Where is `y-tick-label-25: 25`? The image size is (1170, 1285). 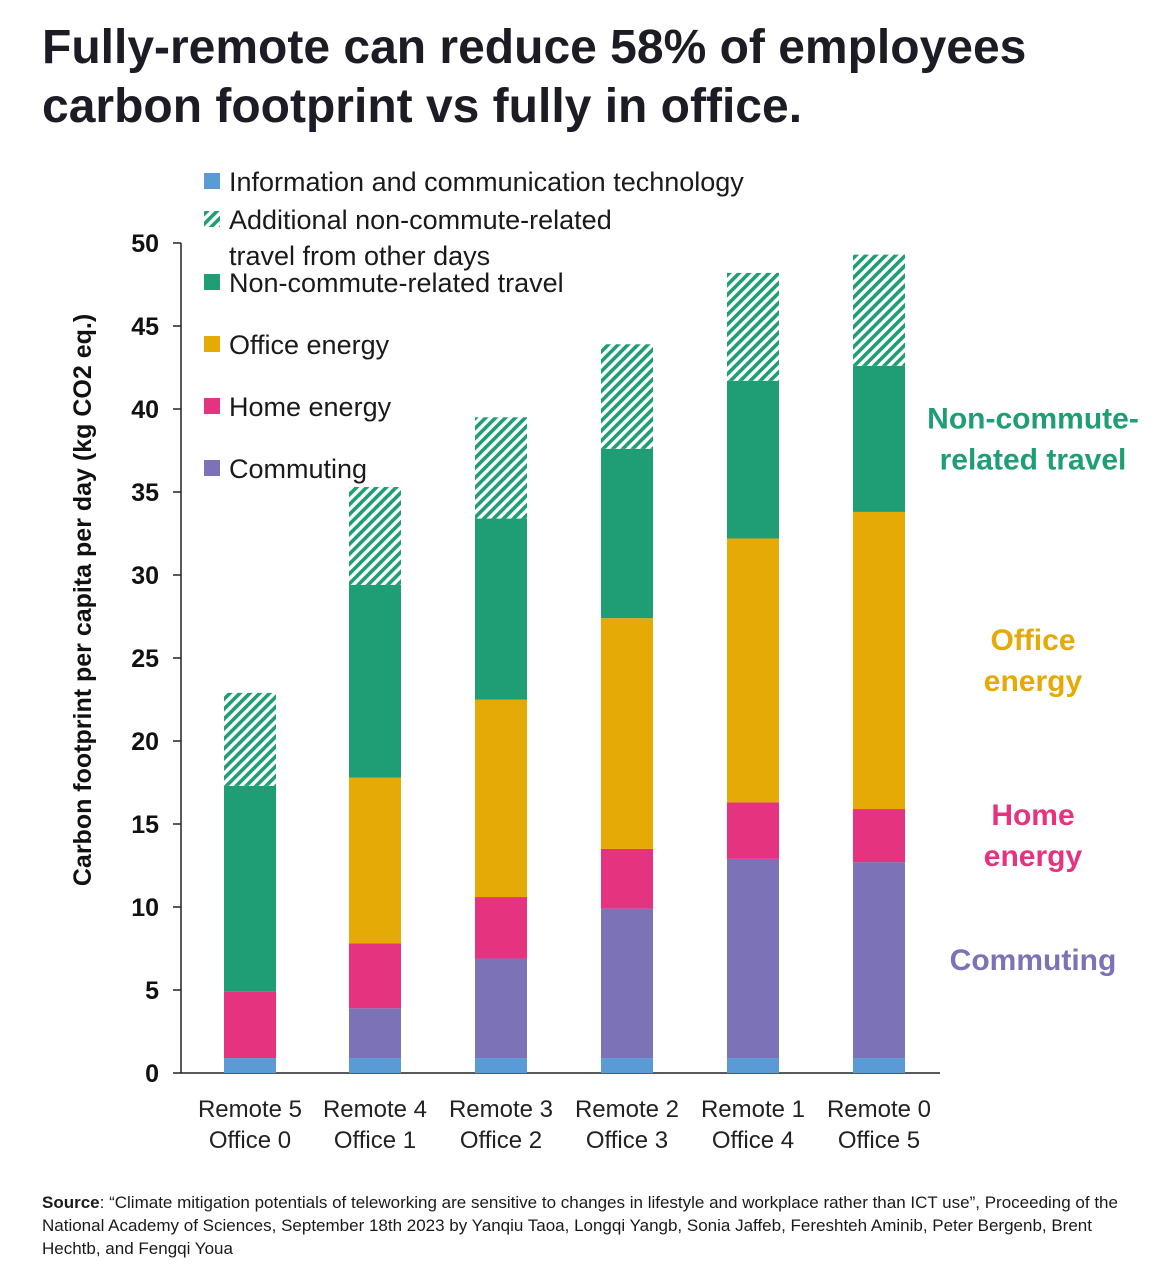 y-tick-label-25: 25 is located at coordinates (145, 659).